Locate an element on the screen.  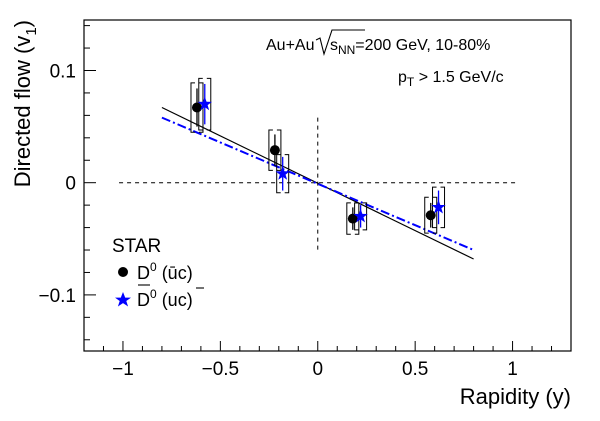
y-axis: −0.1 0 0.1 is located at coordinates (67, 183).